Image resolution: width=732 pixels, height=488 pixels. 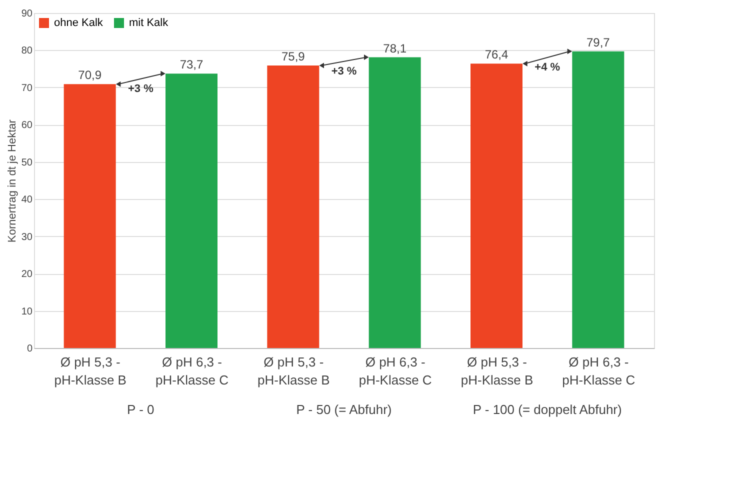 I want to click on legend-label: mit Kalk, so click(x=149, y=23).